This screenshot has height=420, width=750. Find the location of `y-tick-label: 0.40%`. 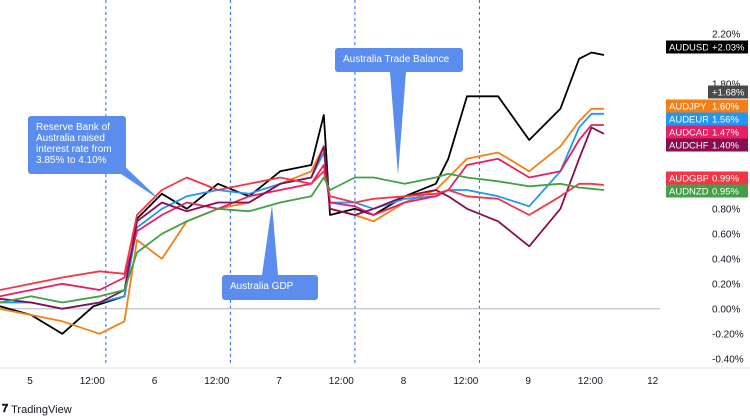

y-tick-label: 0.40% is located at coordinates (726, 259).